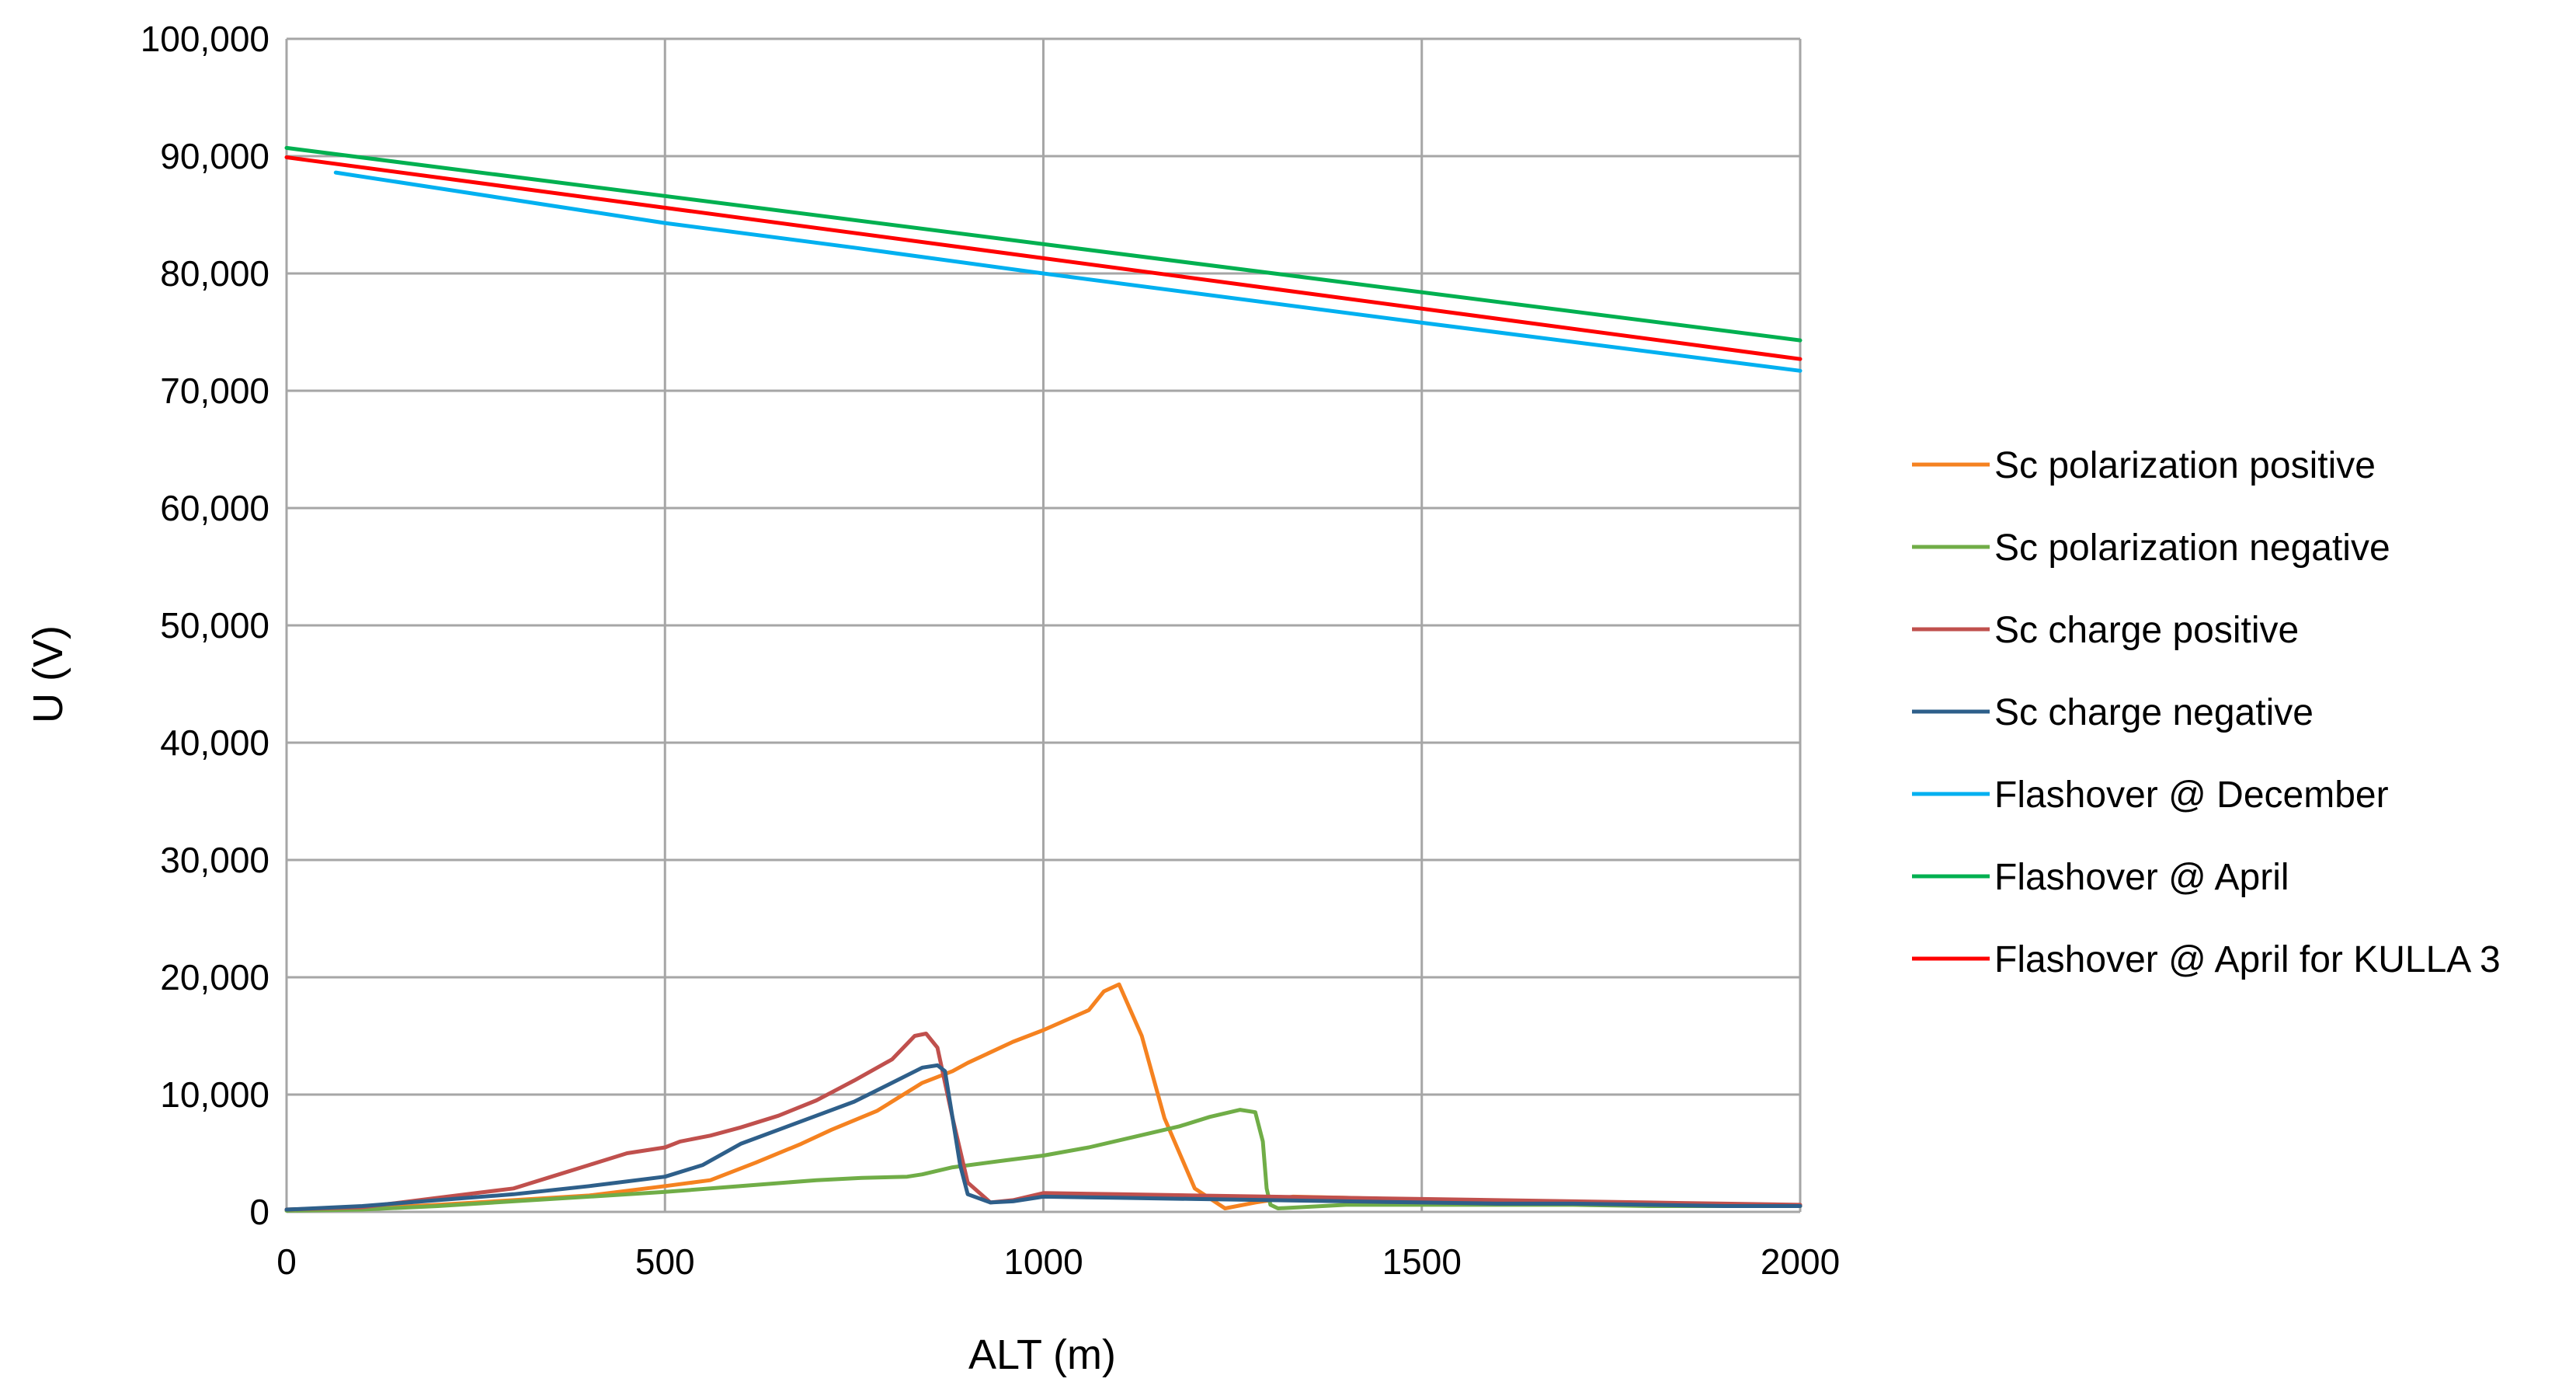 This screenshot has height=1396, width=2576. What do you see at coordinates (215, 1094) in the screenshot?
I see `y-tick-label: 10,000` at bounding box center [215, 1094].